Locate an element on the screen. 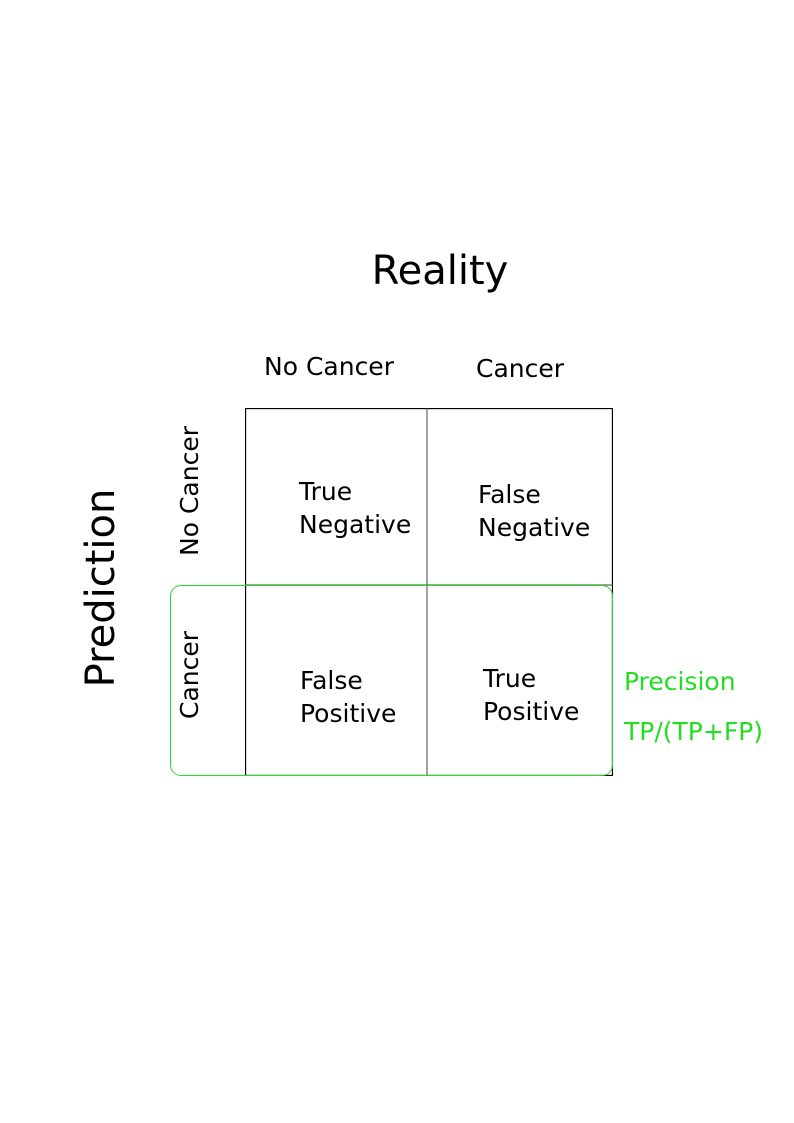 This screenshot has width=794, height=1123. cell-false-negative: False Negative is located at coordinates (534, 511).